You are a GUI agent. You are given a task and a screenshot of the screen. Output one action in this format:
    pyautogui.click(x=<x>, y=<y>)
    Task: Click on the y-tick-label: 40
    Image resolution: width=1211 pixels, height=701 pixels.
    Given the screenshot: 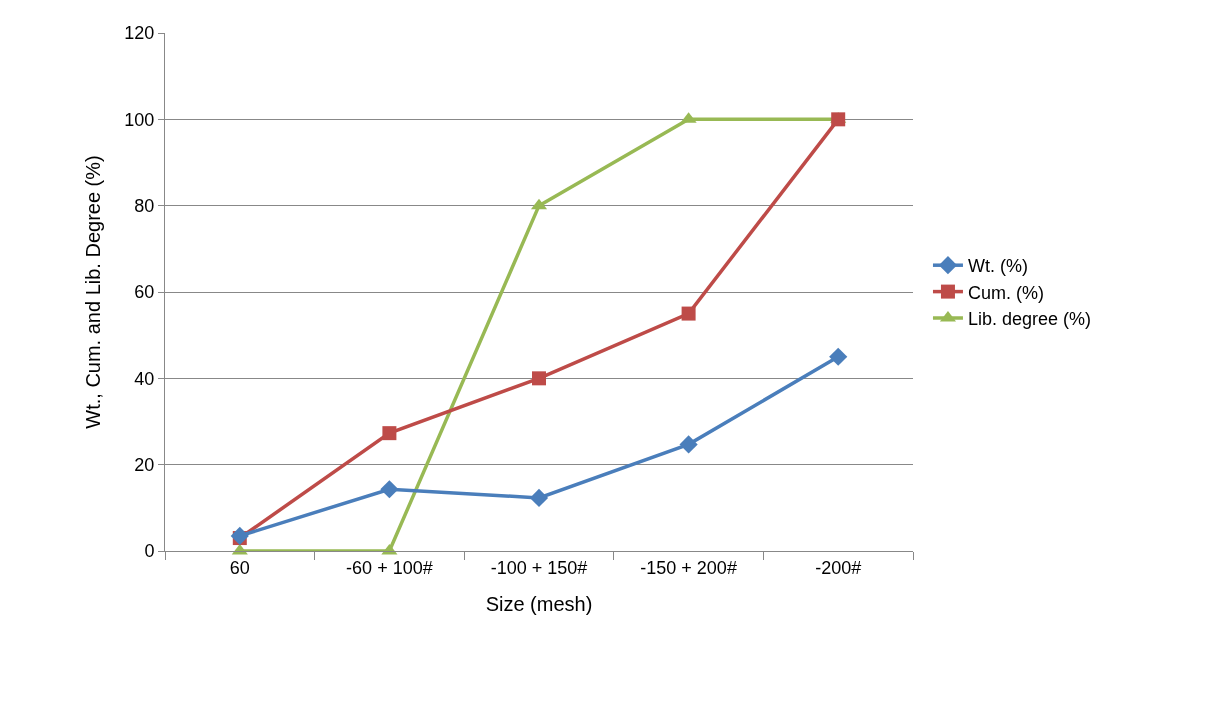 What is the action you would take?
    pyautogui.click(x=144, y=378)
    